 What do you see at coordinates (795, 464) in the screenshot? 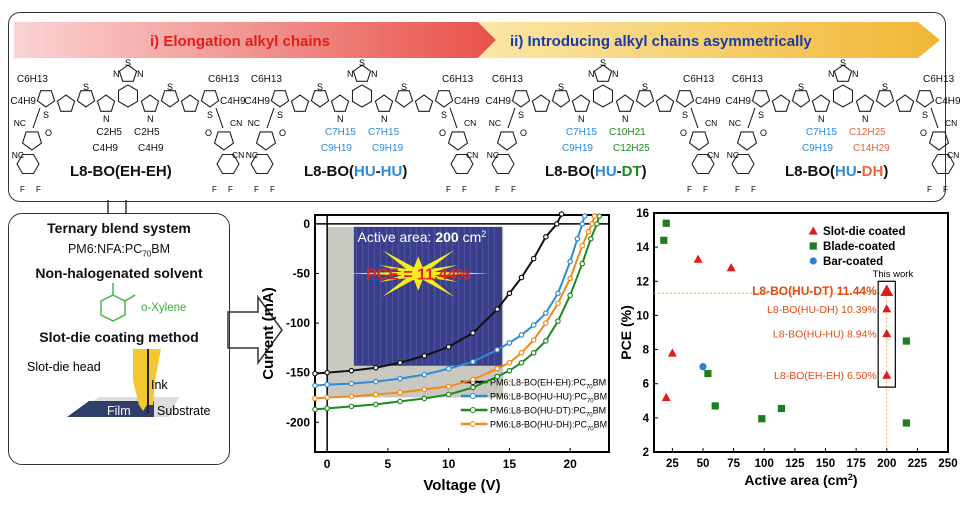
I see `x-tick-label: 125` at bounding box center [795, 464].